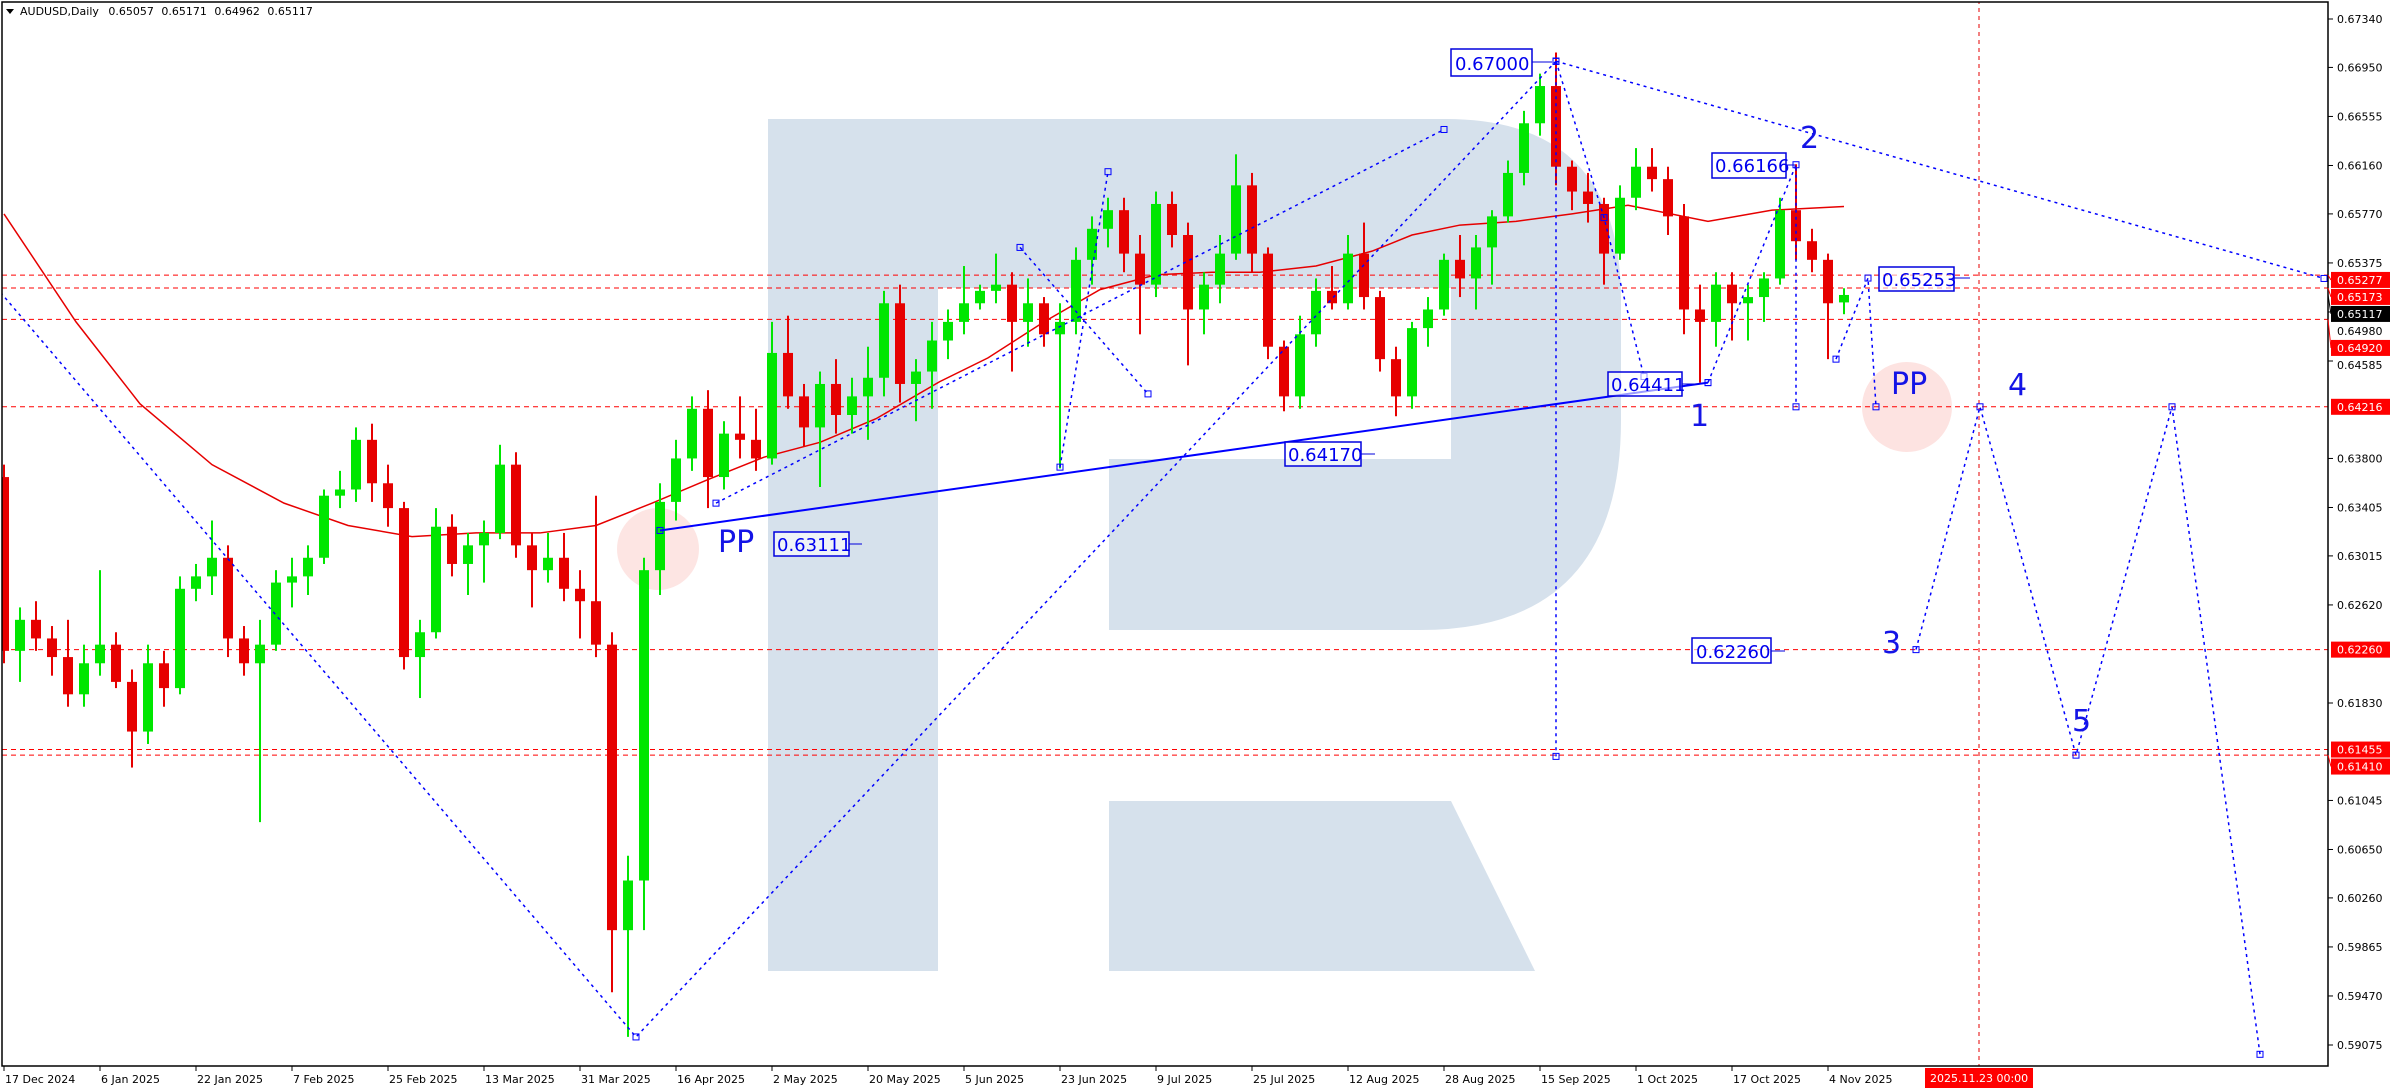 The width and height of the screenshot is (2390, 1090). Describe the element at coordinates (1184, 1079) in the screenshot. I see `x-tick-label: 9 Jul 2025` at that location.